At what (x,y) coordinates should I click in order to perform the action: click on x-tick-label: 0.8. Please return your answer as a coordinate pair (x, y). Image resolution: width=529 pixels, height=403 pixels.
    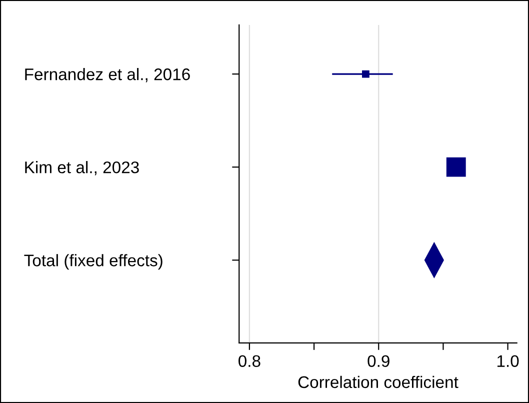
    Looking at the image, I should click on (249, 361).